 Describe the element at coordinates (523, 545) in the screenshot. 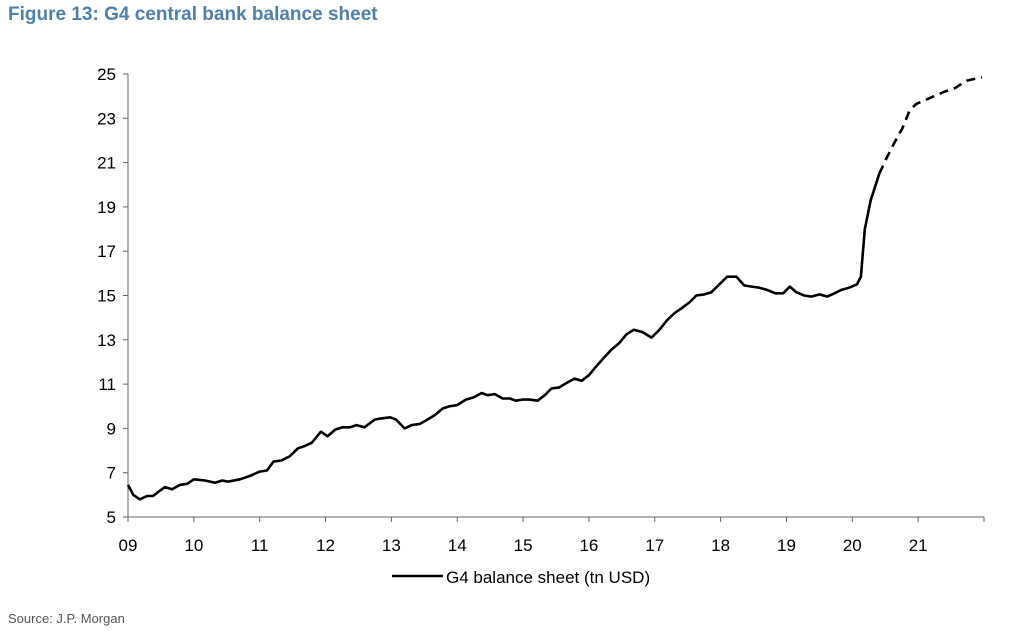

I see `x-tick-label: 15` at that location.